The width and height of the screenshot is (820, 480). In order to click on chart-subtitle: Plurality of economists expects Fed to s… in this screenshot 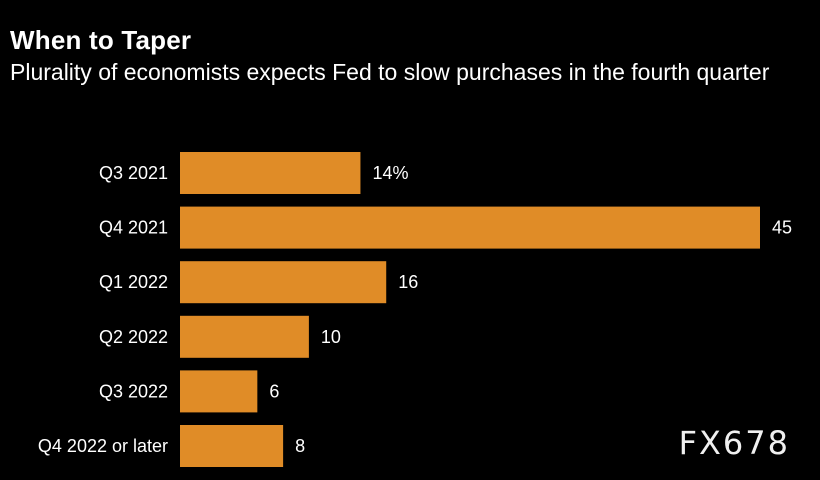, I will do `click(390, 72)`.